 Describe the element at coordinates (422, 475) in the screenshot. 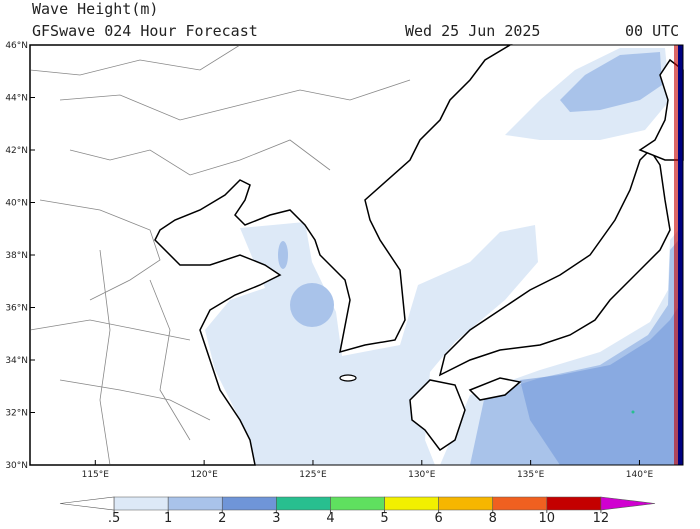

I see `lon-tick-label: 130°E` at that location.